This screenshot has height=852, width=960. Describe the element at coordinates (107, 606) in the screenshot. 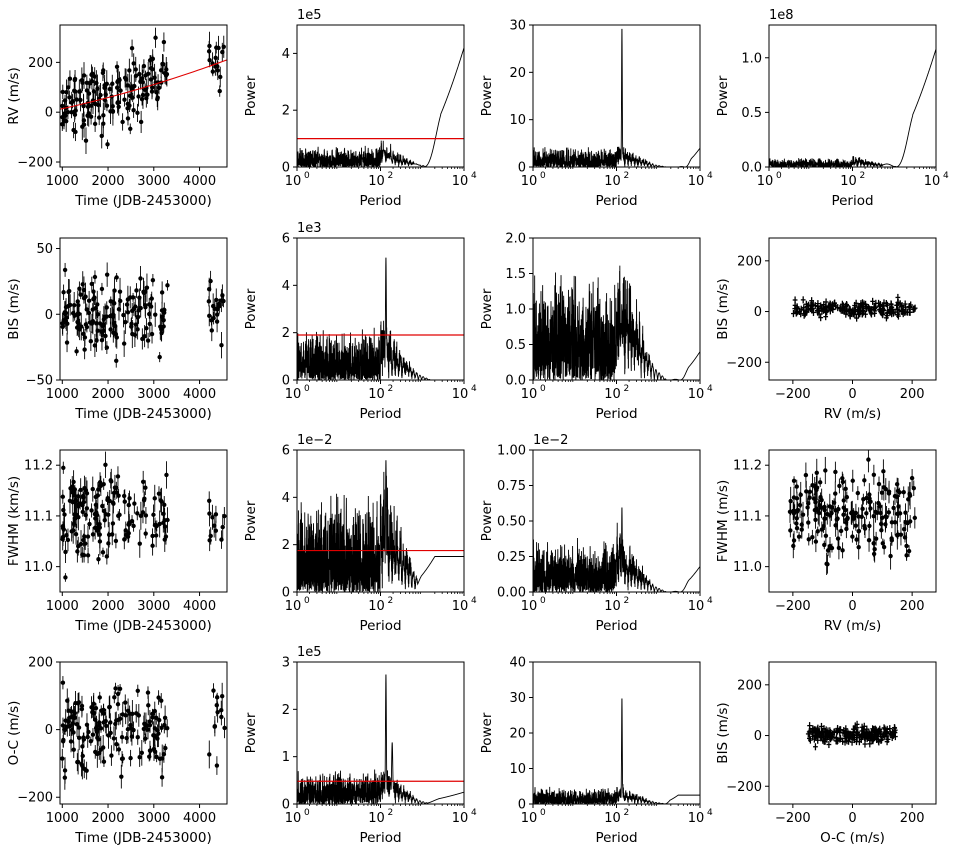

I see `x-tick-label: 2000` at that location.